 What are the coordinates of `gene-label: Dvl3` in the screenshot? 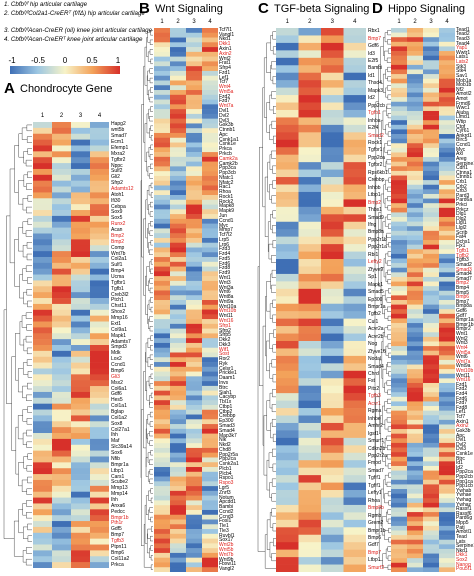 It's located at (224, 120).